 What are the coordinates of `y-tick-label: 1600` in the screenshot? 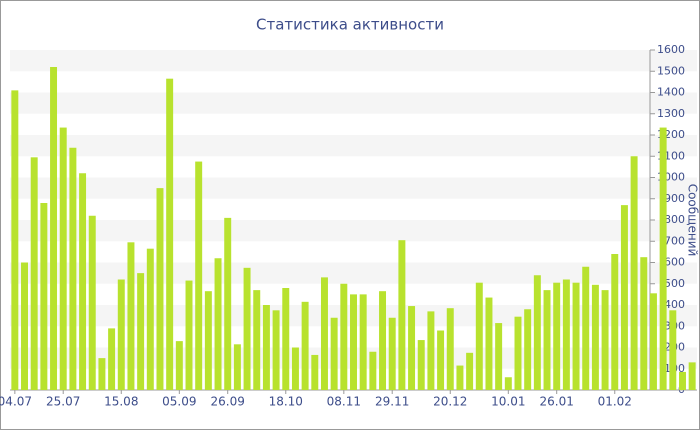 It's located at (671, 49).